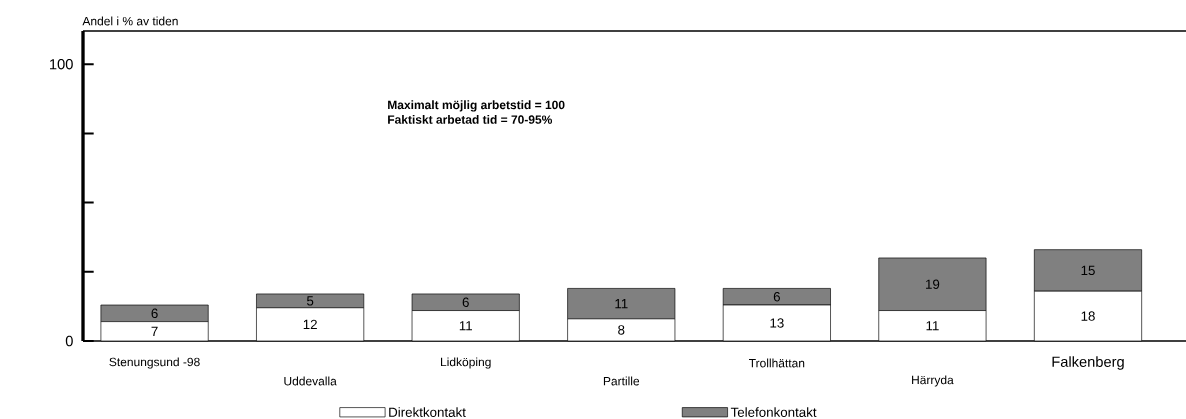  Describe the element at coordinates (130, 21) in the screenshot. I see `y-axis-title: Andel i % av tiden` at that location.